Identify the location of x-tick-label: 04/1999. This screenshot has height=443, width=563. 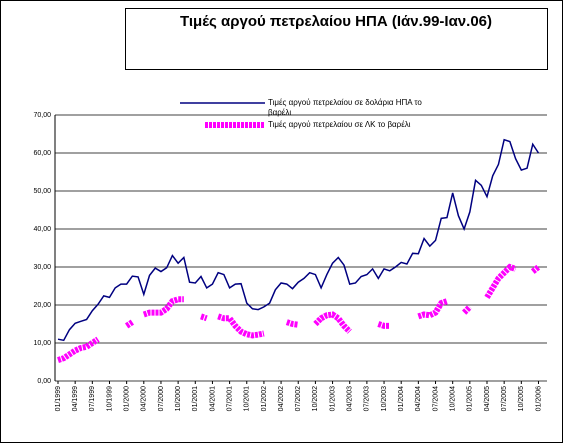
(75, 398).